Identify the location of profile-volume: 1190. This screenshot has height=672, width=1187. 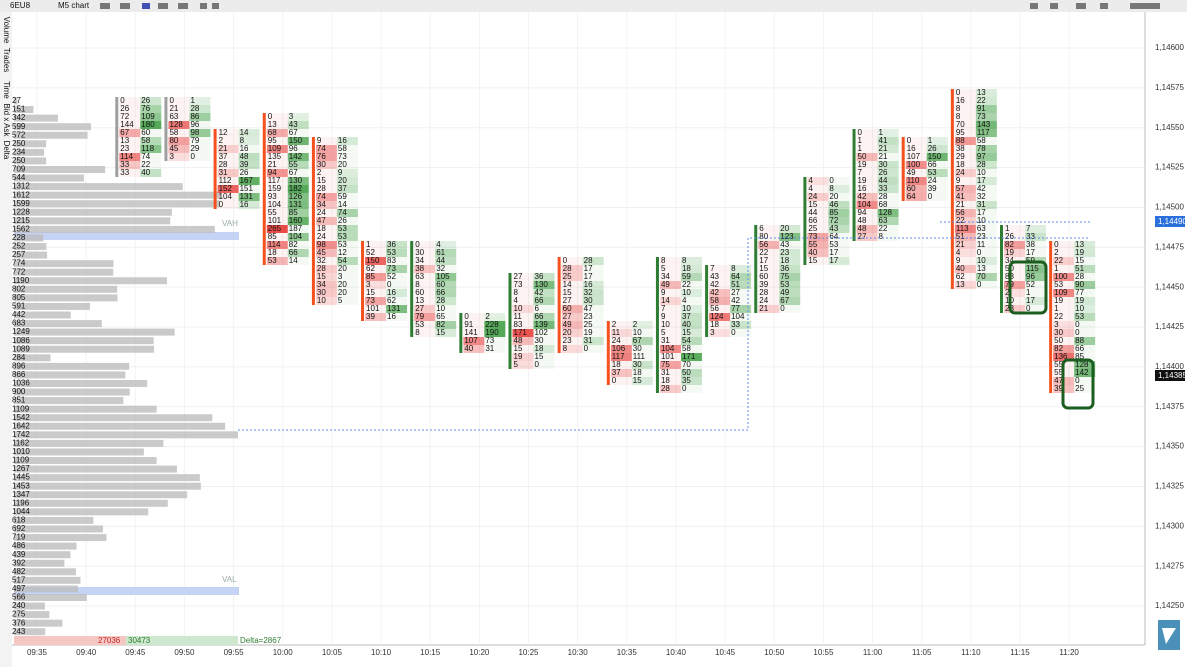
(21, 280).